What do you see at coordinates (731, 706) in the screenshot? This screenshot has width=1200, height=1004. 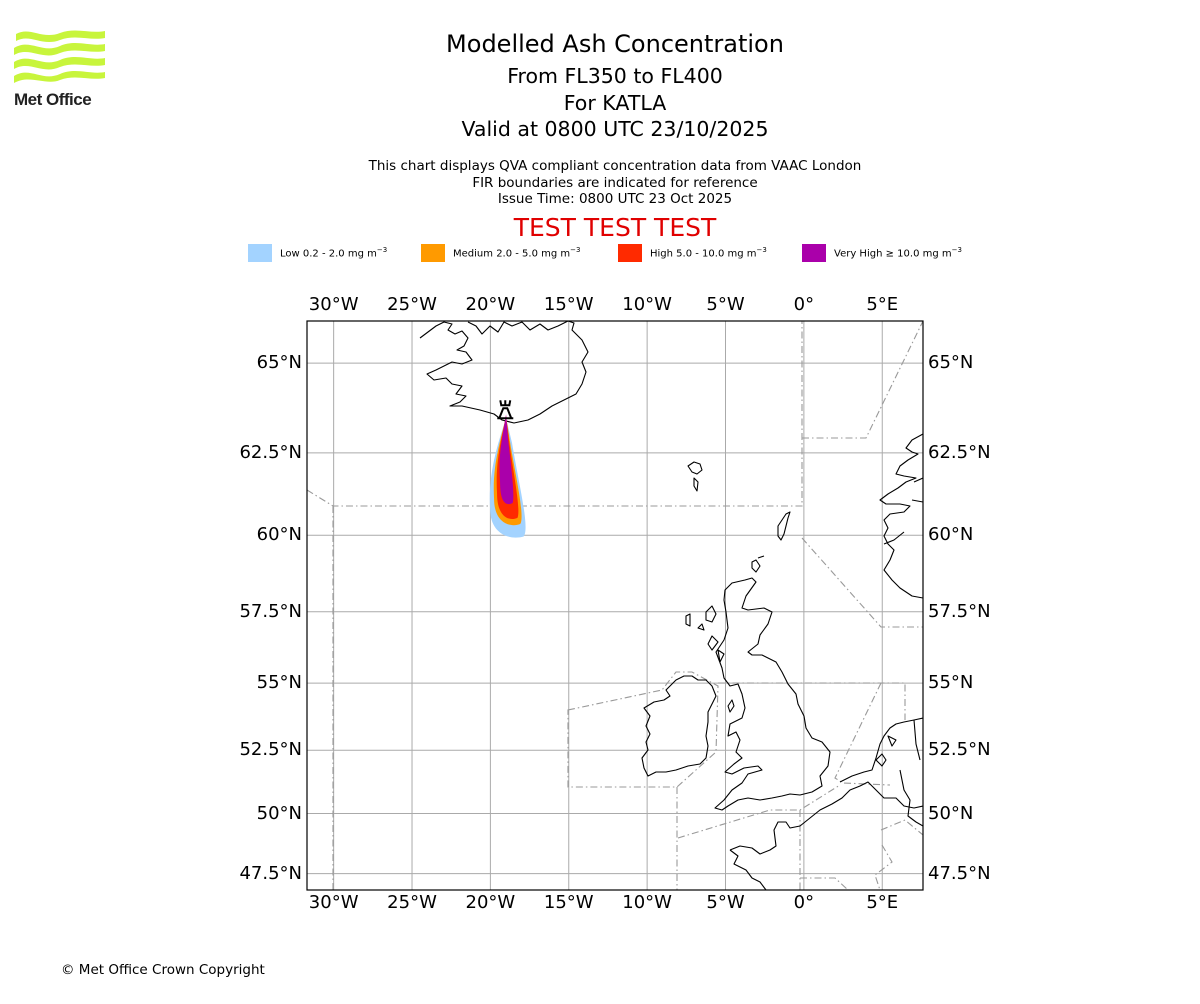 I see `coastline-isle-of-man` at bounding box center [731, 706].